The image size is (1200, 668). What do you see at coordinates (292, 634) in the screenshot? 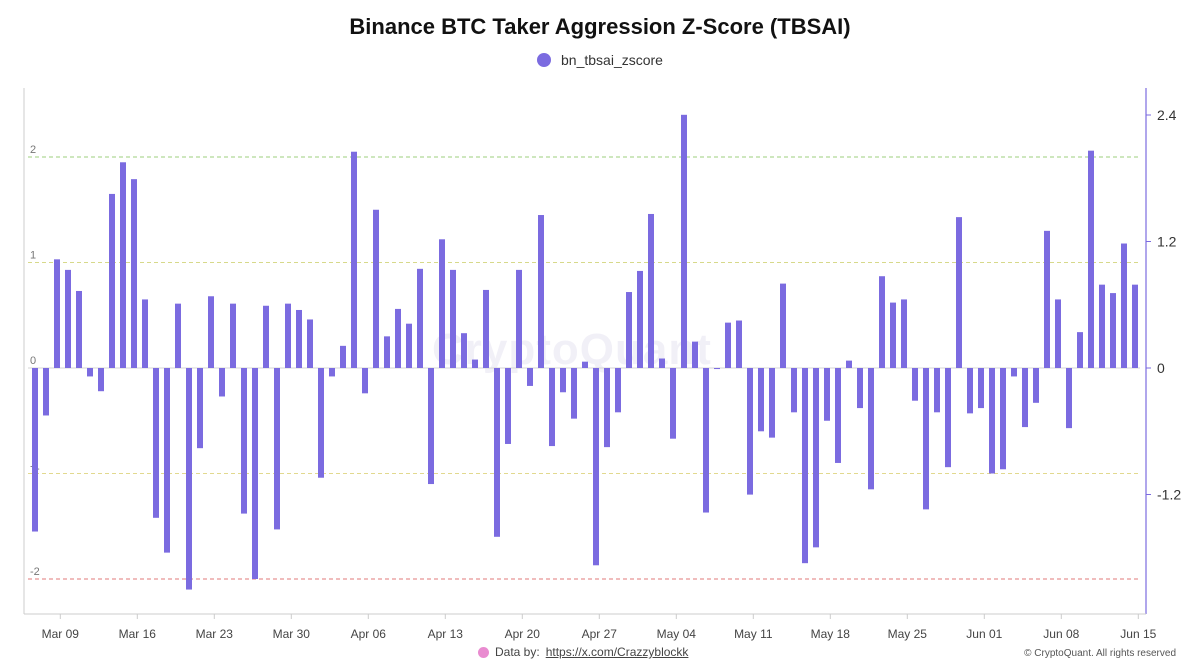
I see `x-axis-tick-label: Mar 30` at bounding box center [292, 634].